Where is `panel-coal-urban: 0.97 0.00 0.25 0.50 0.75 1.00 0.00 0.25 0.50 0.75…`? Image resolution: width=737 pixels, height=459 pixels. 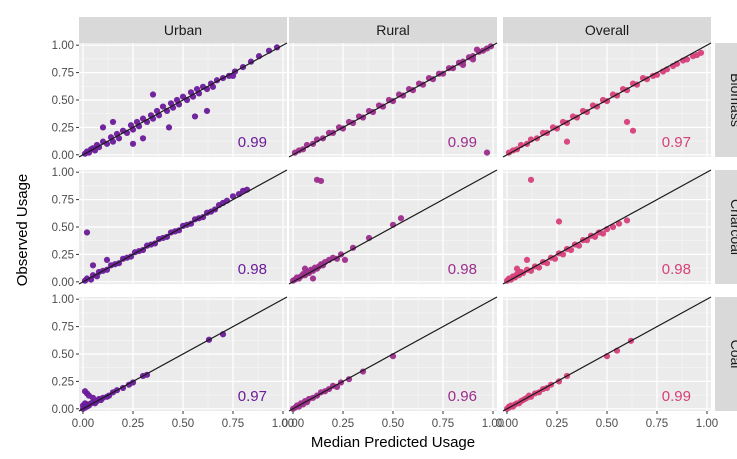
panel-coal-urban: 0.97 0.00 0.25 0.50 0.75 1.00 0.00 0.25 0.50 0.75… is located at coordinates (173, 362).